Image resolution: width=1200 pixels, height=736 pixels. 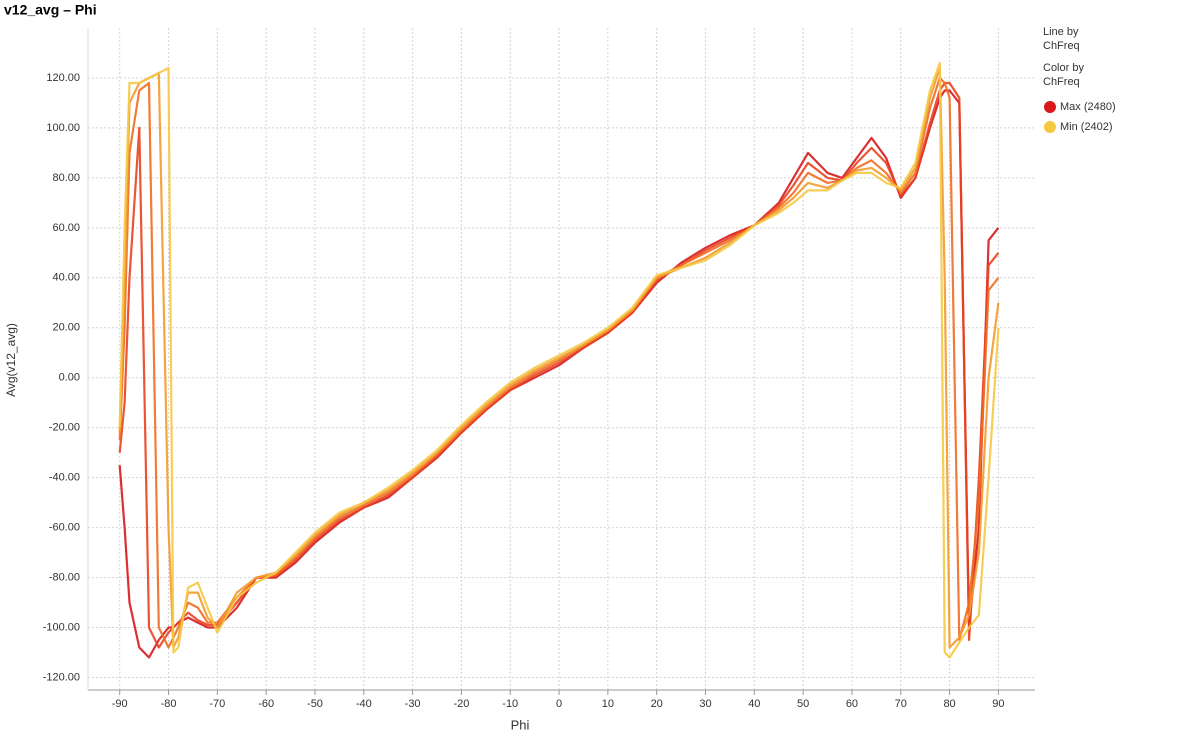 What do you see at coordinates (413, 704) in the screenshot?
I see `x-tick-label: -30` at bounding box center [413, 704].